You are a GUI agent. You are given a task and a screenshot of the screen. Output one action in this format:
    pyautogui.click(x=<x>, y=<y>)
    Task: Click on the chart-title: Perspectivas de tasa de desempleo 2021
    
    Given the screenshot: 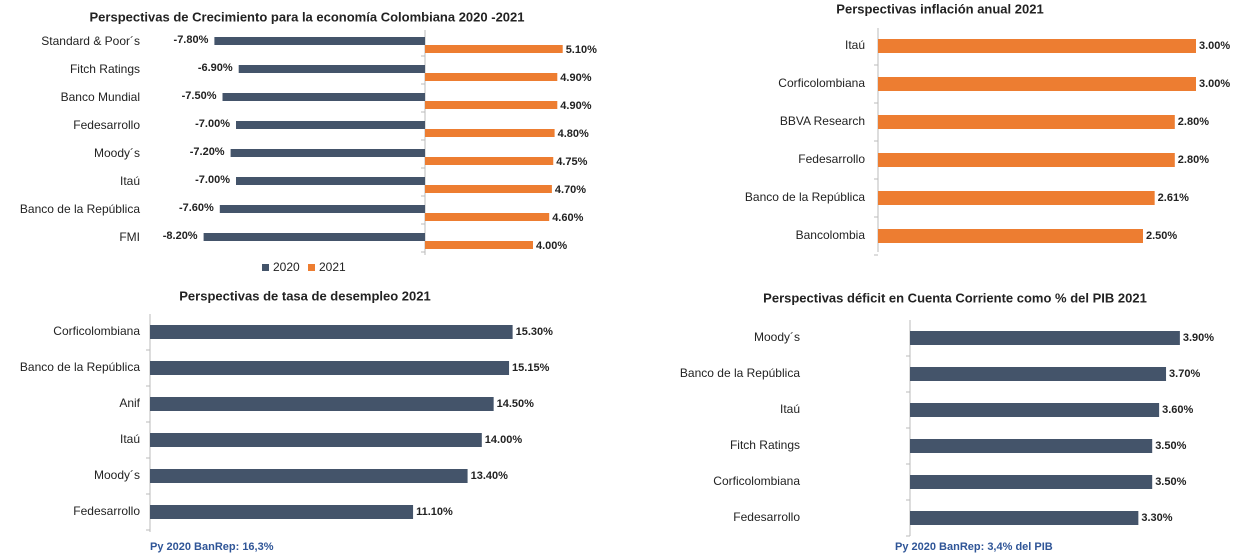 What is the action you would take?
    pyautogui.click(x=304, y=295)
    